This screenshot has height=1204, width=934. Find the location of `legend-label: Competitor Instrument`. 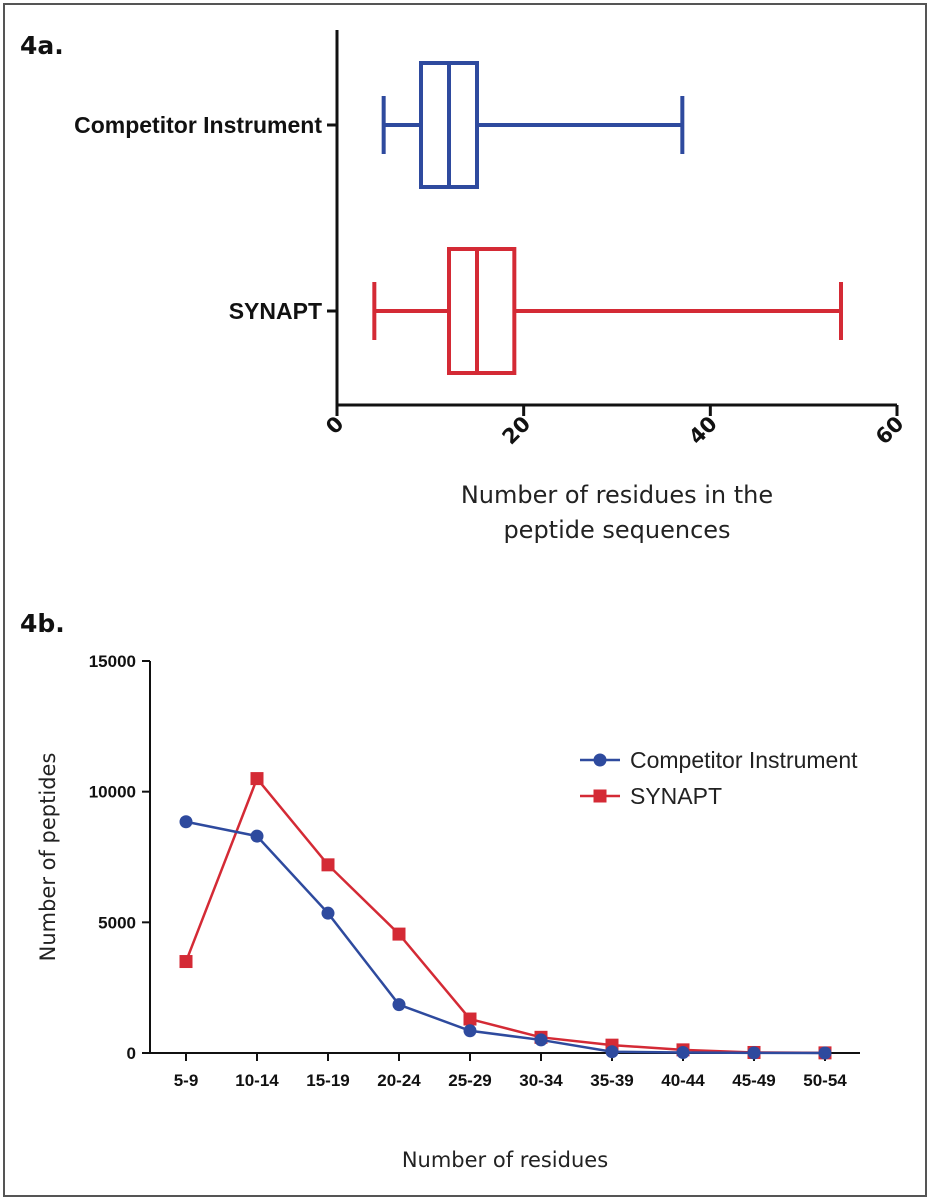

legend-label: Competitor Instrument is located at coordinates (744, 760).